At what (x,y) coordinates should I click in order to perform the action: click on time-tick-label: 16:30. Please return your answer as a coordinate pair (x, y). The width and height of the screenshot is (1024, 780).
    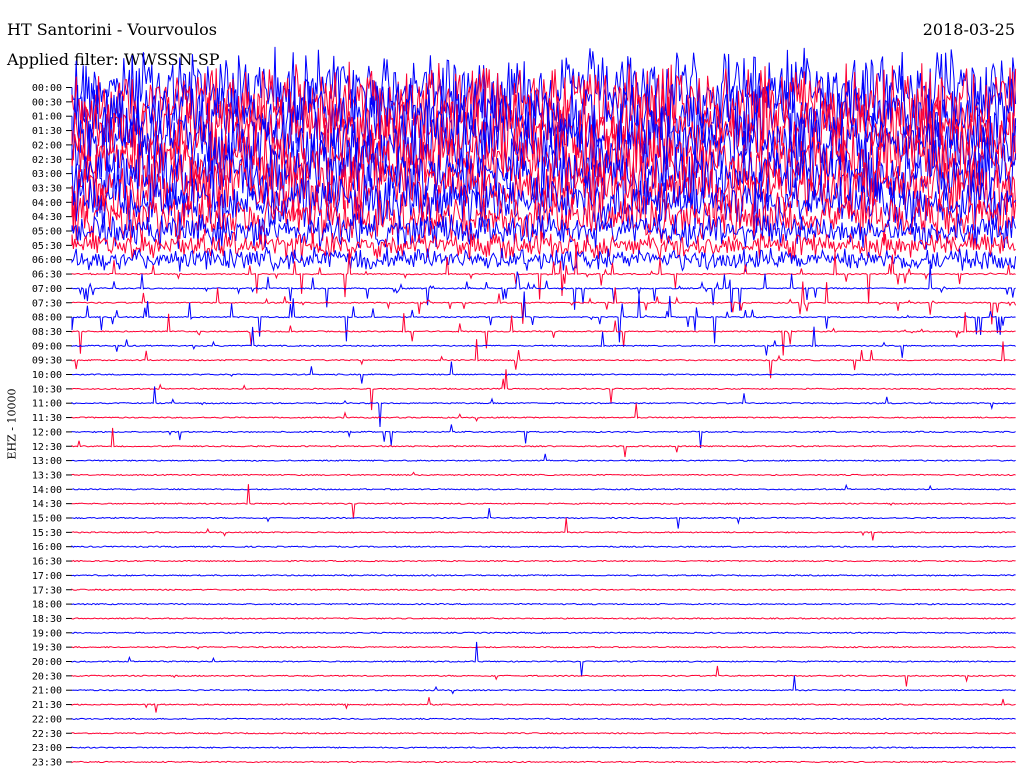
    Looking at the image, I should click on (47, 562).